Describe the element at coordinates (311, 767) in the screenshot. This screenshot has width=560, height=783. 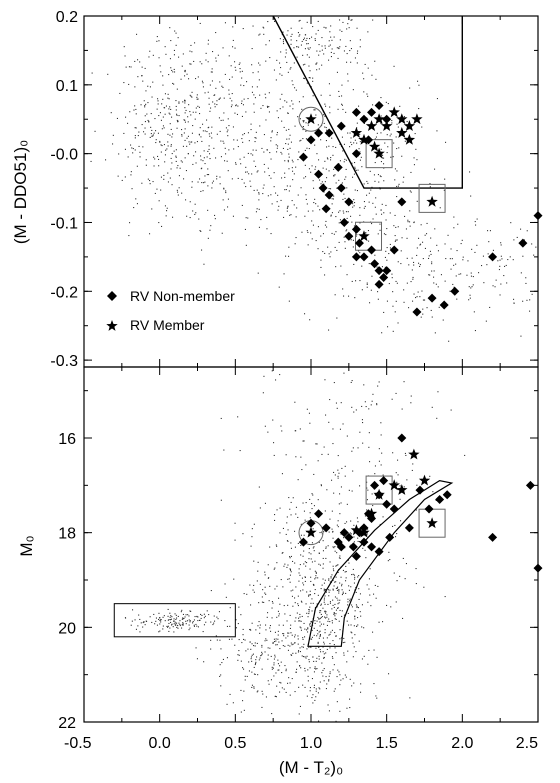
I see `x-axis-title: (M - T₂)₀` at that location.